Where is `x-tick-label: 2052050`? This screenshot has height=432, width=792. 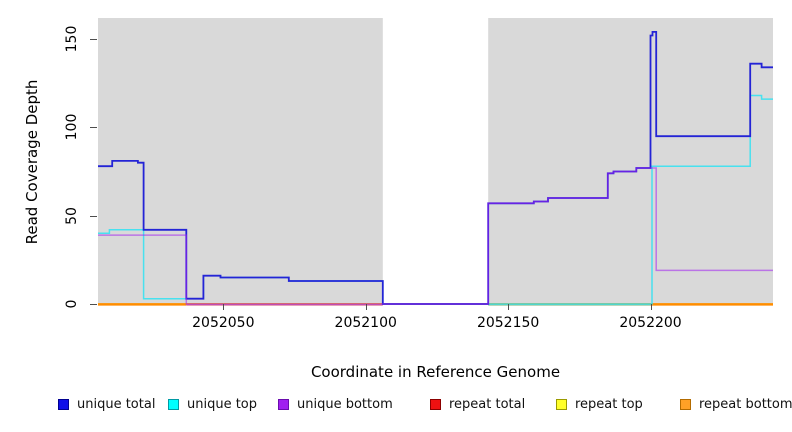
x-tick-label: 2052050 is located at coordinates (223, 323).